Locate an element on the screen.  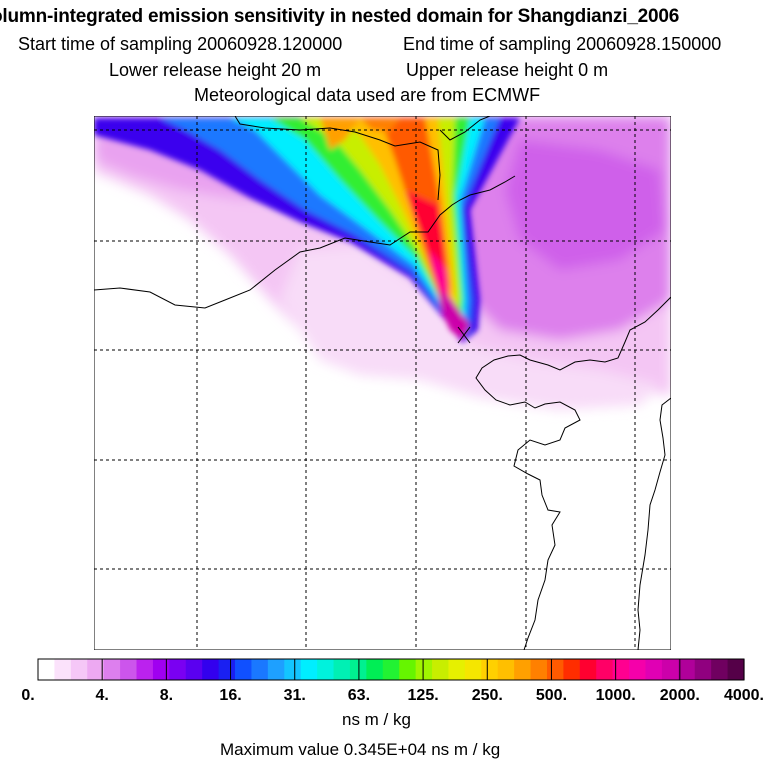
colorbar-dividers is located at coordinates (391, 669).